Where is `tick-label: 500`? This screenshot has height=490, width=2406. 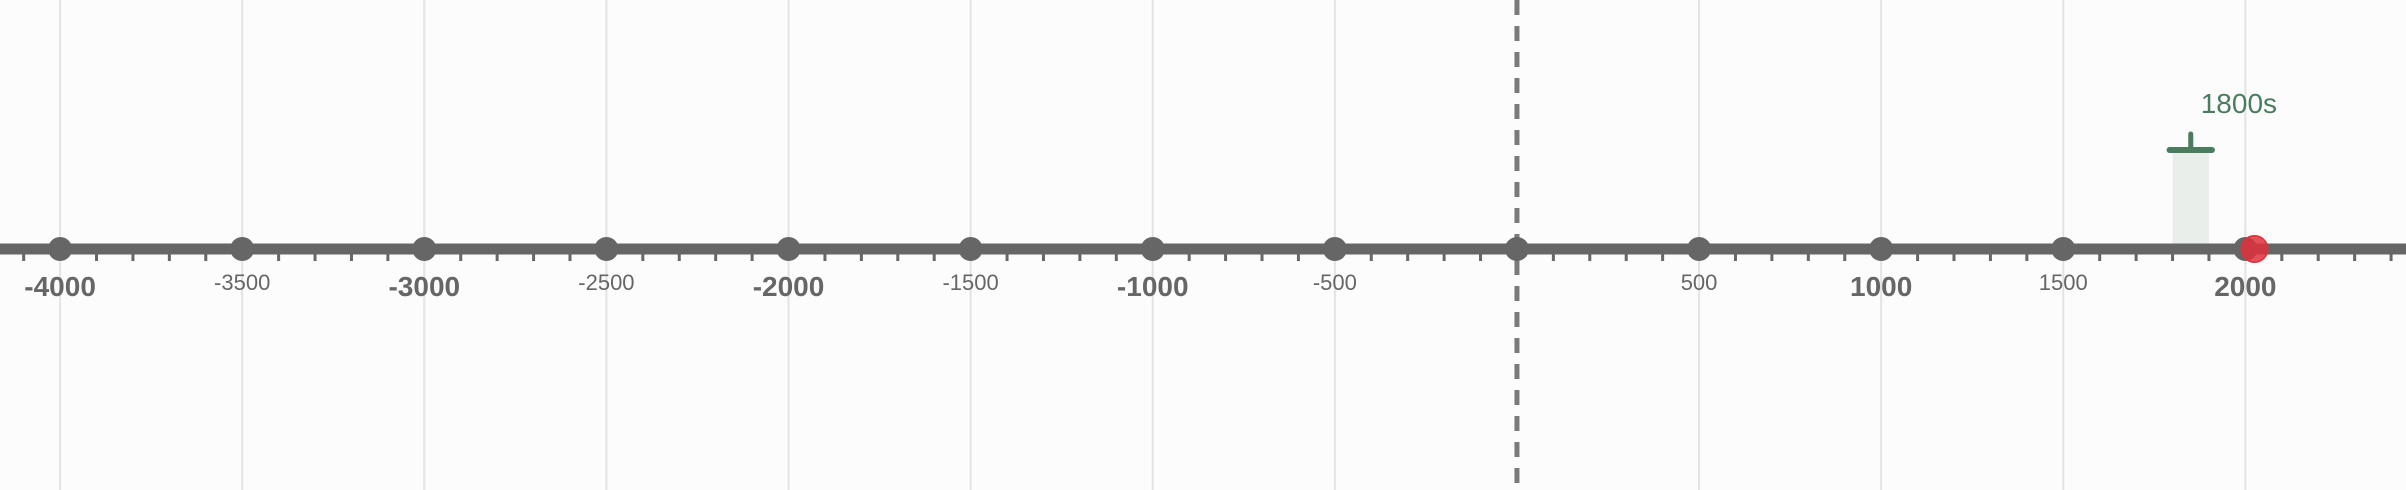
tick-label: 500 is located at coordinates (1699, 282).